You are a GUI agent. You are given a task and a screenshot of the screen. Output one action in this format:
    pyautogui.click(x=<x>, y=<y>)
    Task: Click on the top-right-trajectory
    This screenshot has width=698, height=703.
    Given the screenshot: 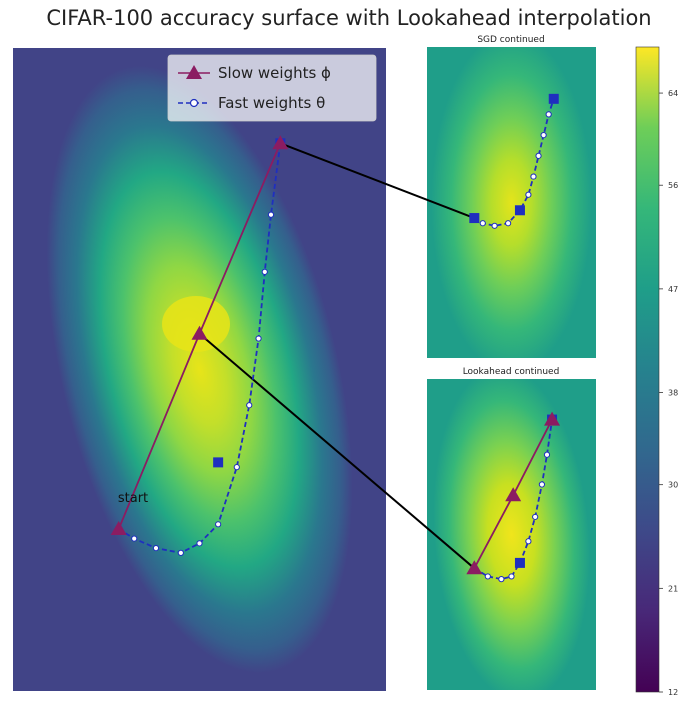 What is the action you would take?
    pyautogui.click(x=514, y=161)
    